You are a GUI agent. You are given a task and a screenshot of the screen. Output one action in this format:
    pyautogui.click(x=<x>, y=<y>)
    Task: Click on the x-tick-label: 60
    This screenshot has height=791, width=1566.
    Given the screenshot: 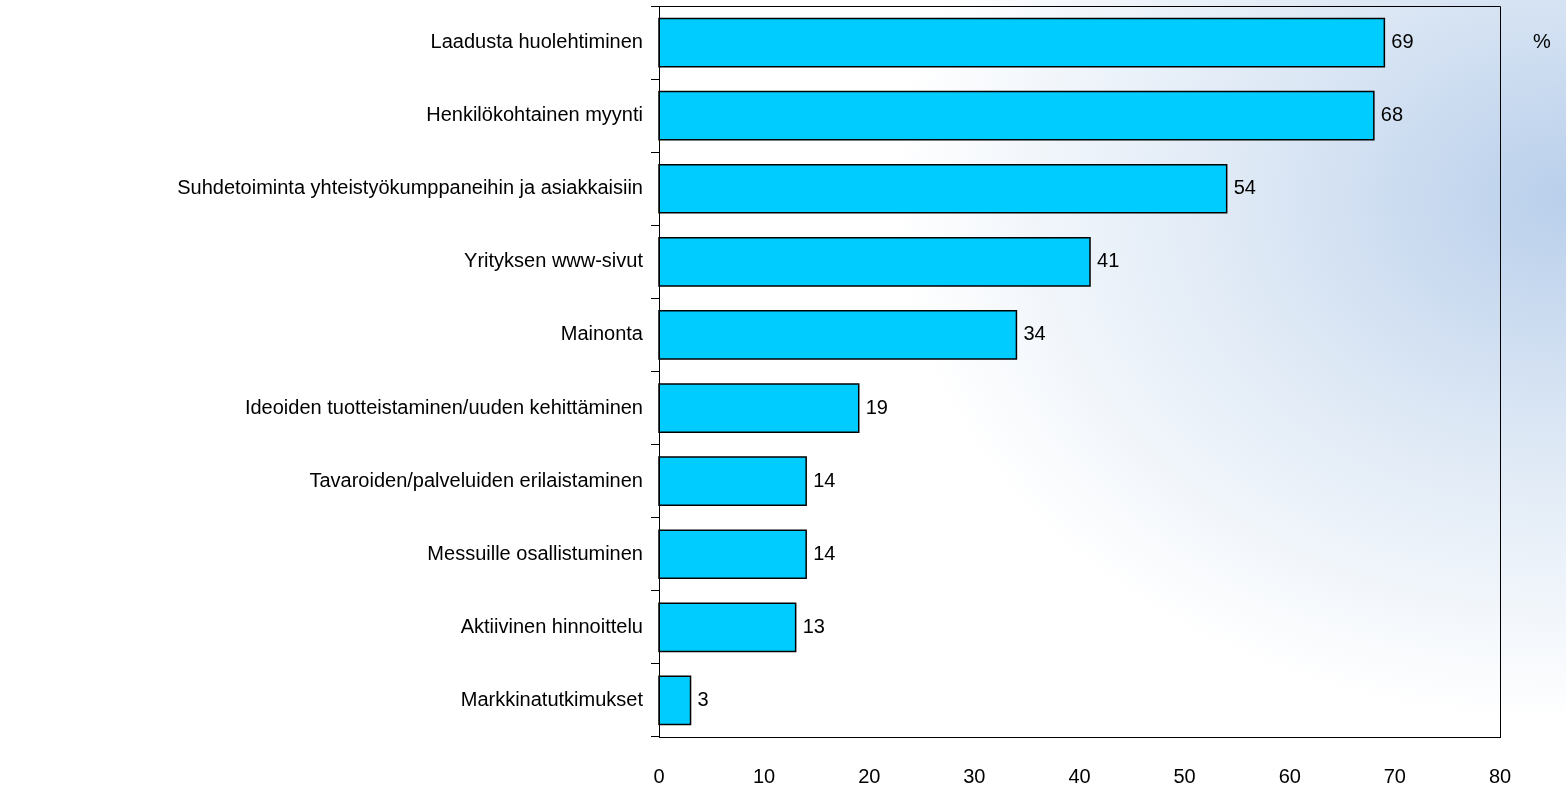 What is the action you would take?
    pyautogui.click(x=1289, y=775)
    